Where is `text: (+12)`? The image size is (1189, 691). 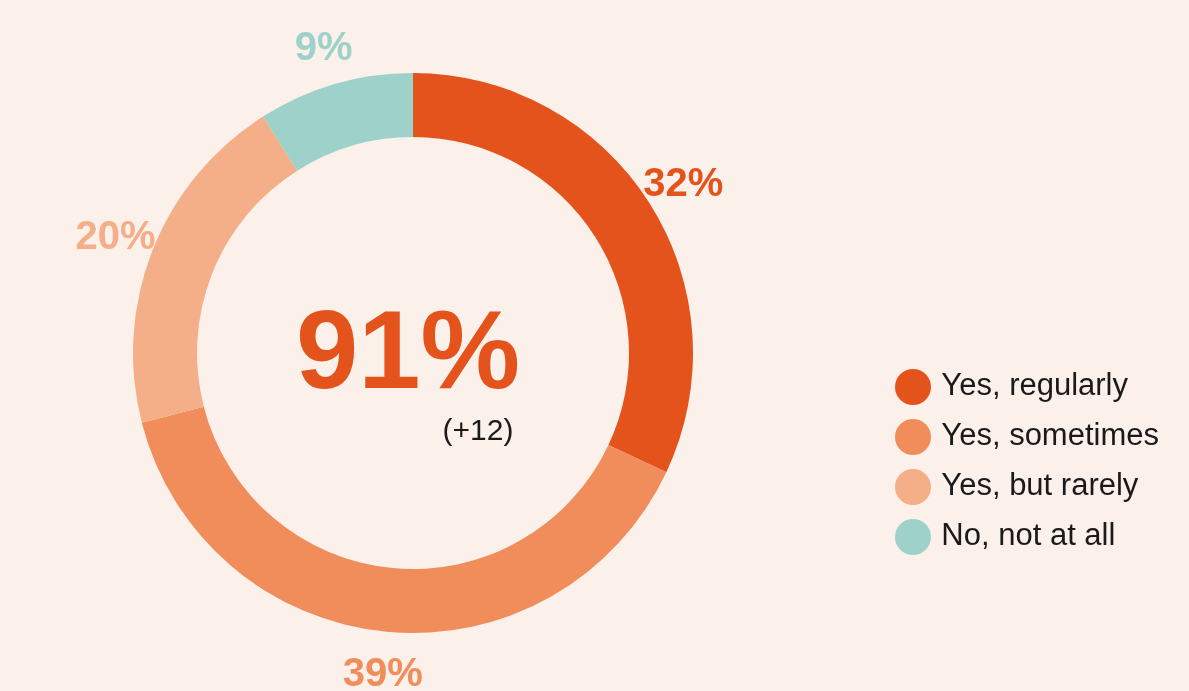
text: (+12) is located at coordinates (478, 430).